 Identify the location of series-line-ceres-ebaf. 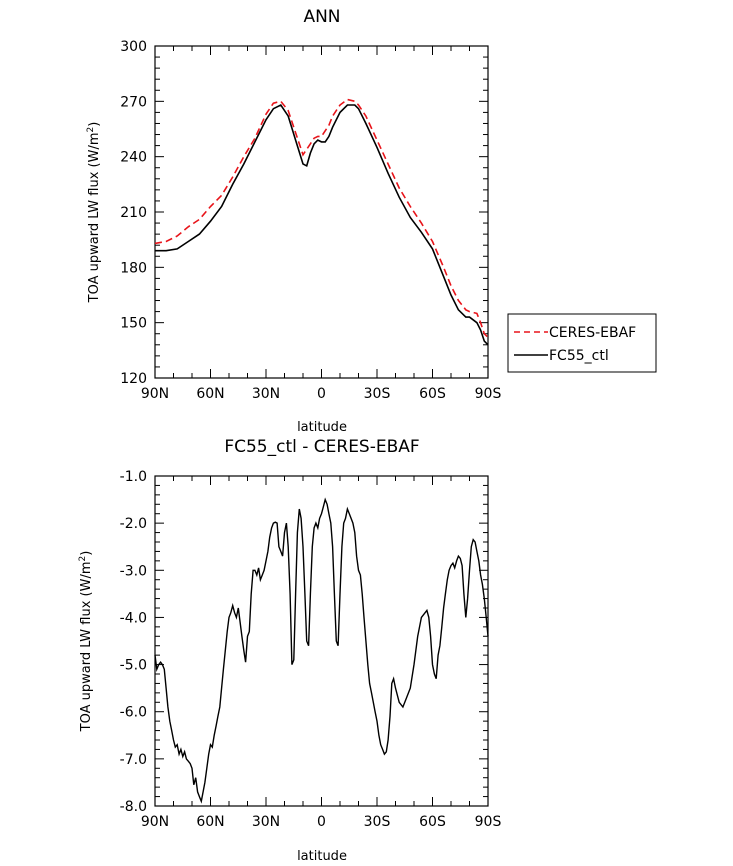
(321, 218).